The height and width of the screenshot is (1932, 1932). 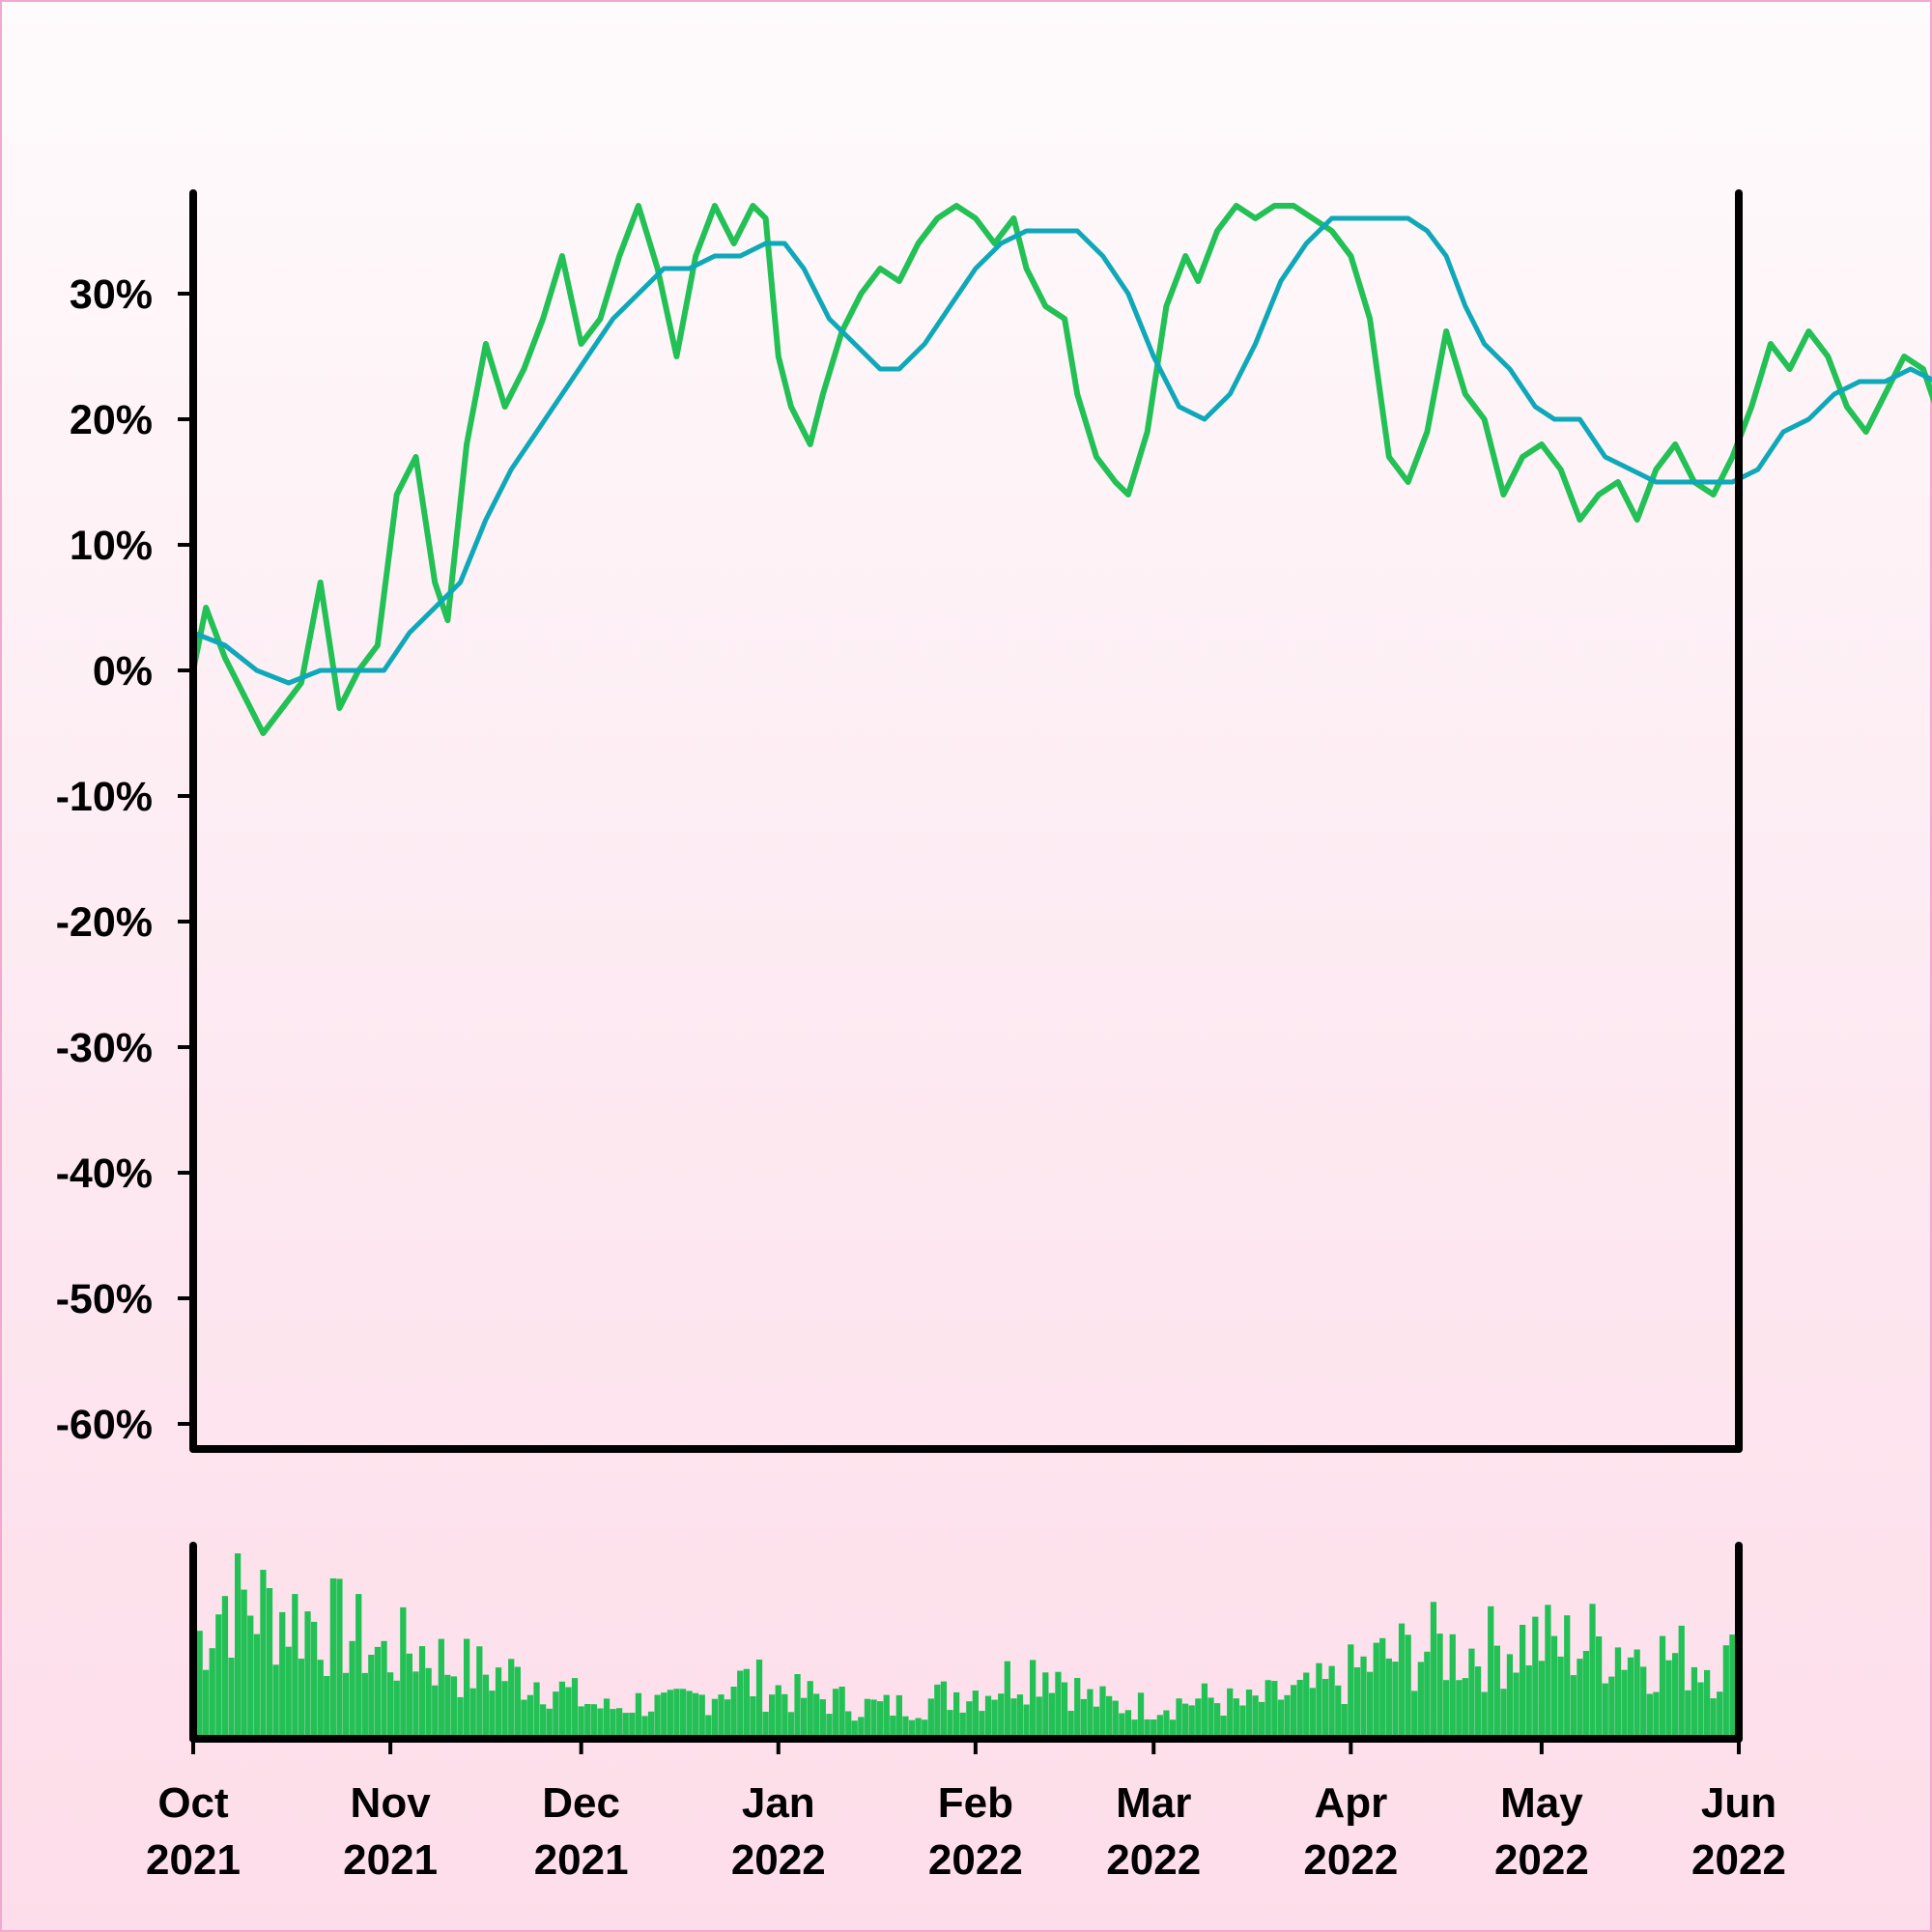 What do you see at coordinates (193, 1803) in the screenshot?
I see `x-tick-label-month: Oct` at bounding box center [193, 1803].